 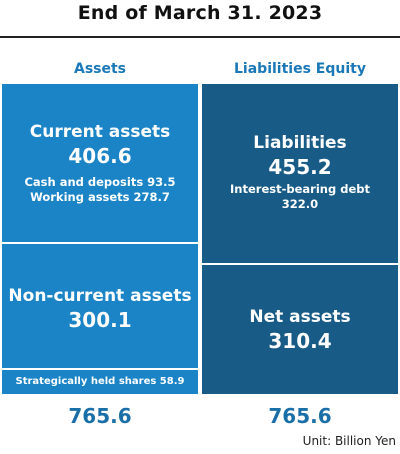 What do you see at coordinates (100, 296) in the screenshot?
I see `non-current-assets-label: Non-current assets` at bounding box center [100, 296].